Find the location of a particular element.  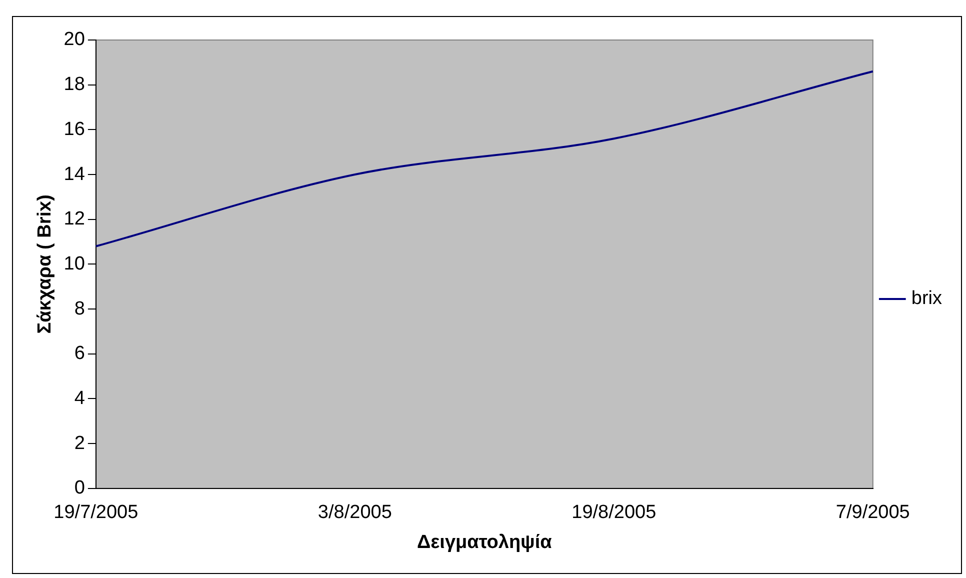

y-tick-label: 16 is located at coordinates (74, 129).